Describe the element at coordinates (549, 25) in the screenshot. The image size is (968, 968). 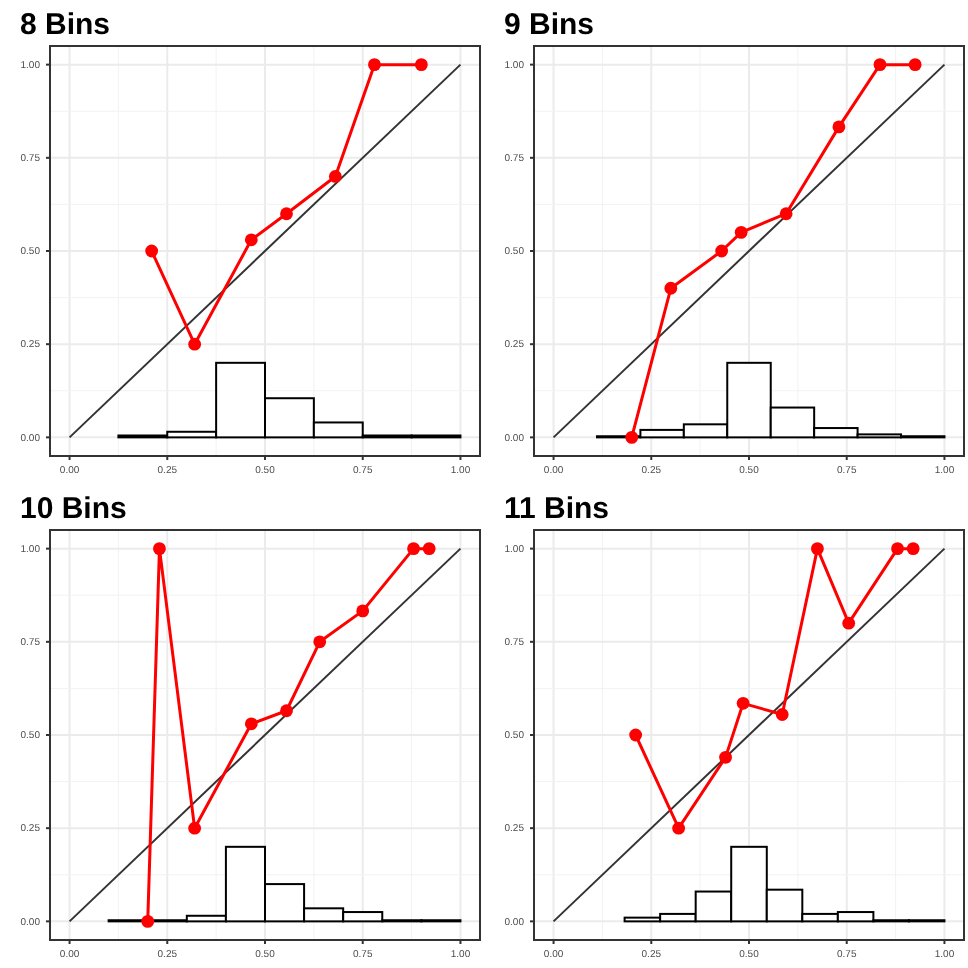
I see `chart-title: 9 Bins` at that location.